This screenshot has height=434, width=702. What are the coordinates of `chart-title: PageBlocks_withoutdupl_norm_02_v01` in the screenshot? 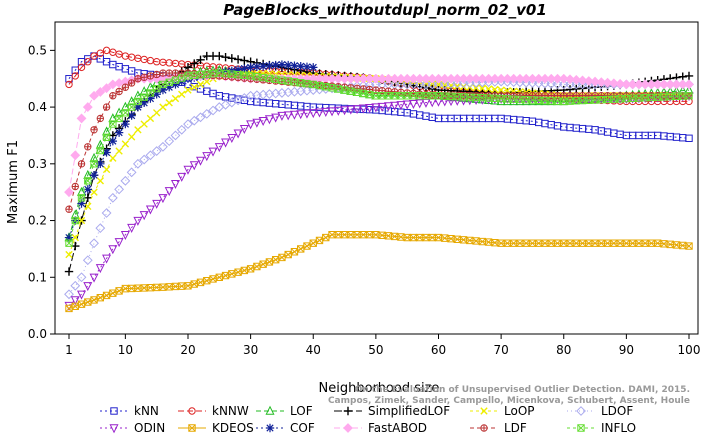 It's located at (385, 10).